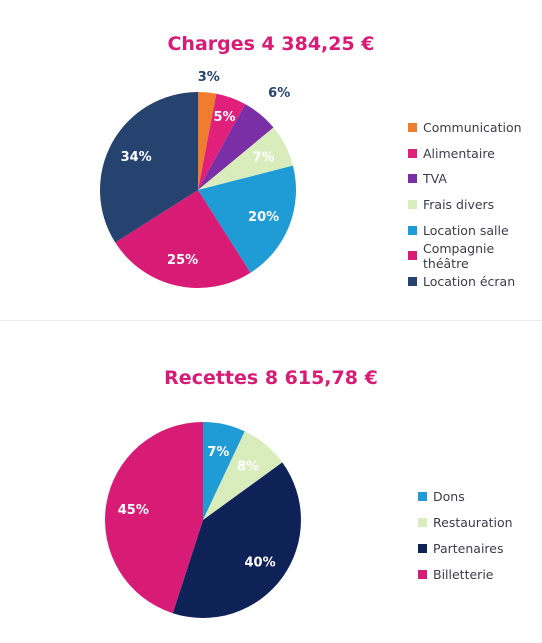  I want to click on legend-label: Partenaires, so click(468, 548).